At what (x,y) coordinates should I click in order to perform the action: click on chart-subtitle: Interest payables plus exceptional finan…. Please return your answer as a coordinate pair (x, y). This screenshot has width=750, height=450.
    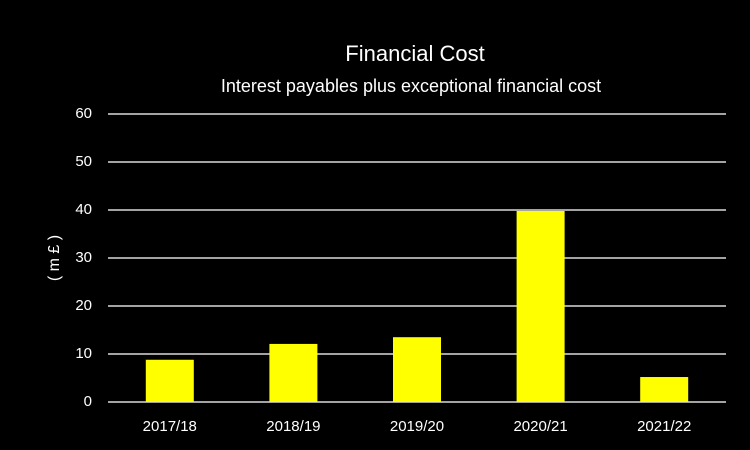
    Looking at the image, I should click on (411, 86).